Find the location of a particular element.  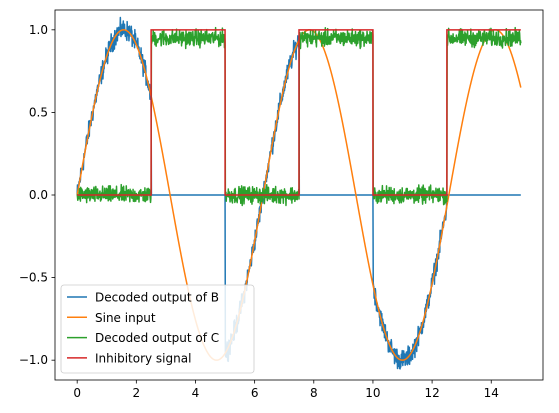

x-tick-label: 0 is located at coordinates (77, 393).